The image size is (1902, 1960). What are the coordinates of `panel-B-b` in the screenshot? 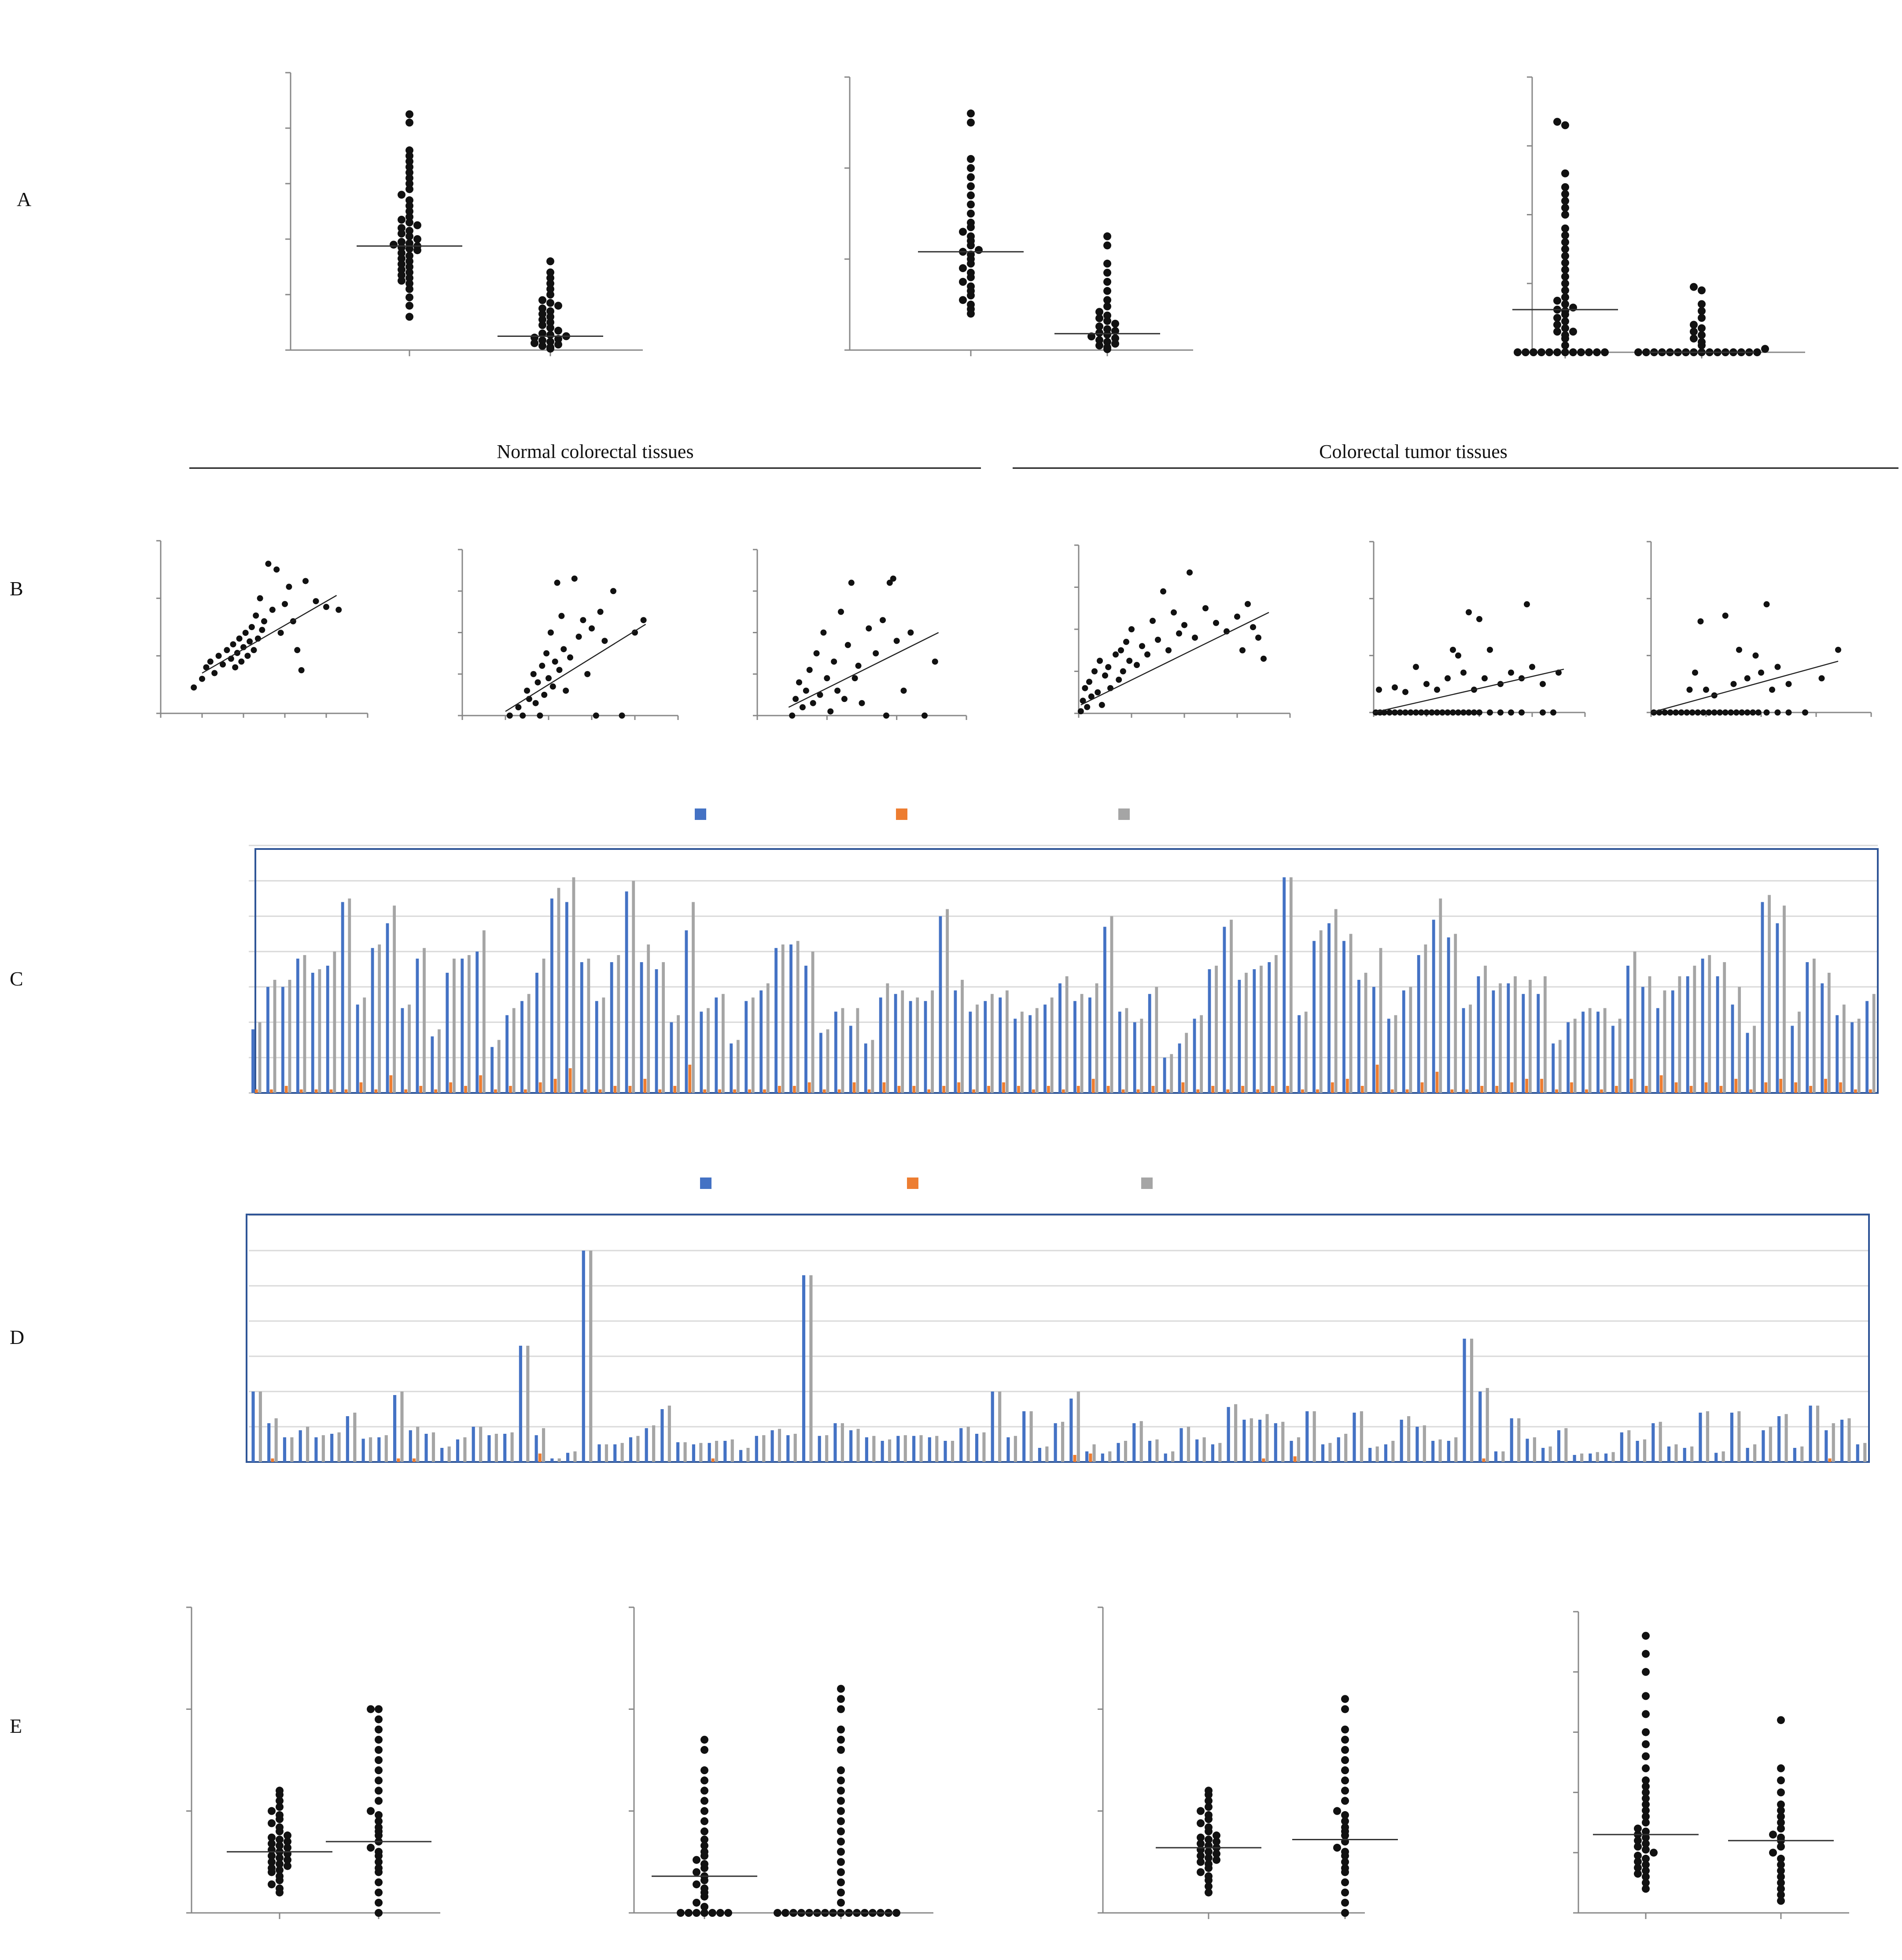 It's located at (568, 634).